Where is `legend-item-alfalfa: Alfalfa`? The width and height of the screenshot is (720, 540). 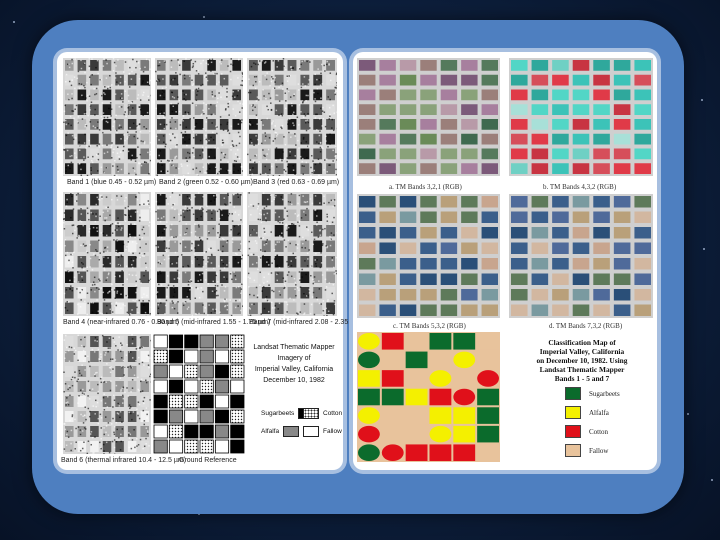
legend-item-alfalfa: Alfalfa is located at coordinates (280, 431).